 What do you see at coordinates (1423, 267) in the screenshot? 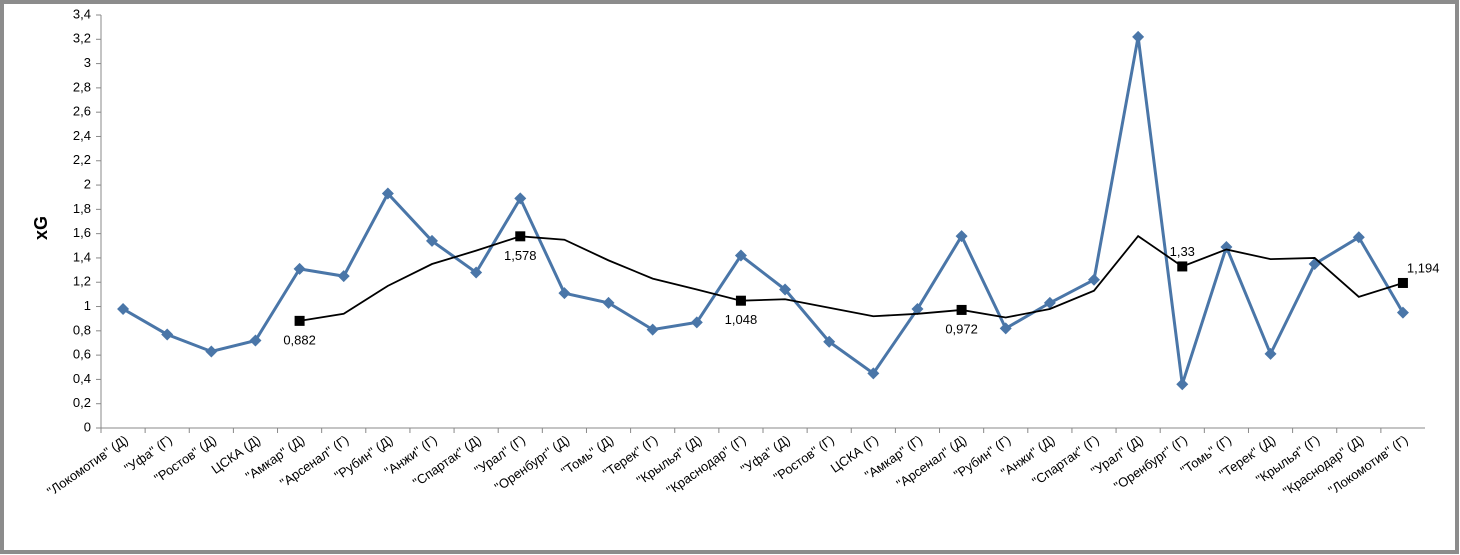
I see `data-label: 1,194` at bounding box center [1423, 267].